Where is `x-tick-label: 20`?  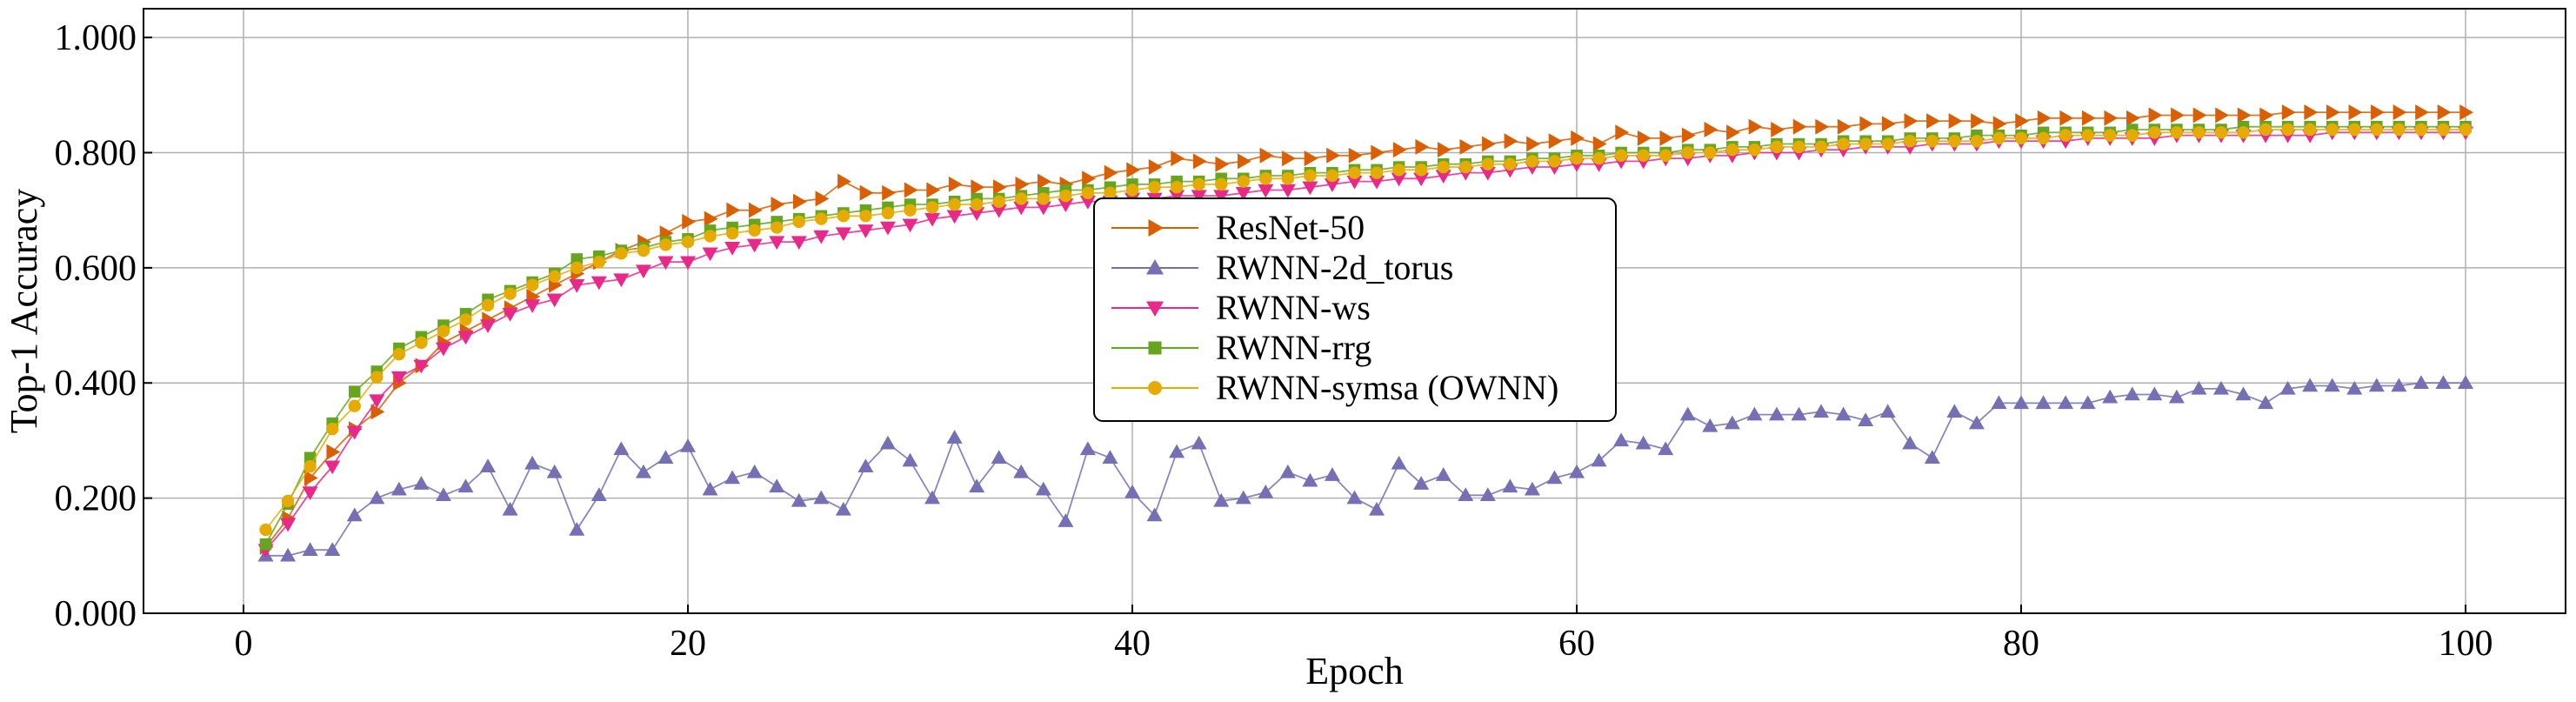
x-tick-label: 20 is located at coordinates (688, 644).